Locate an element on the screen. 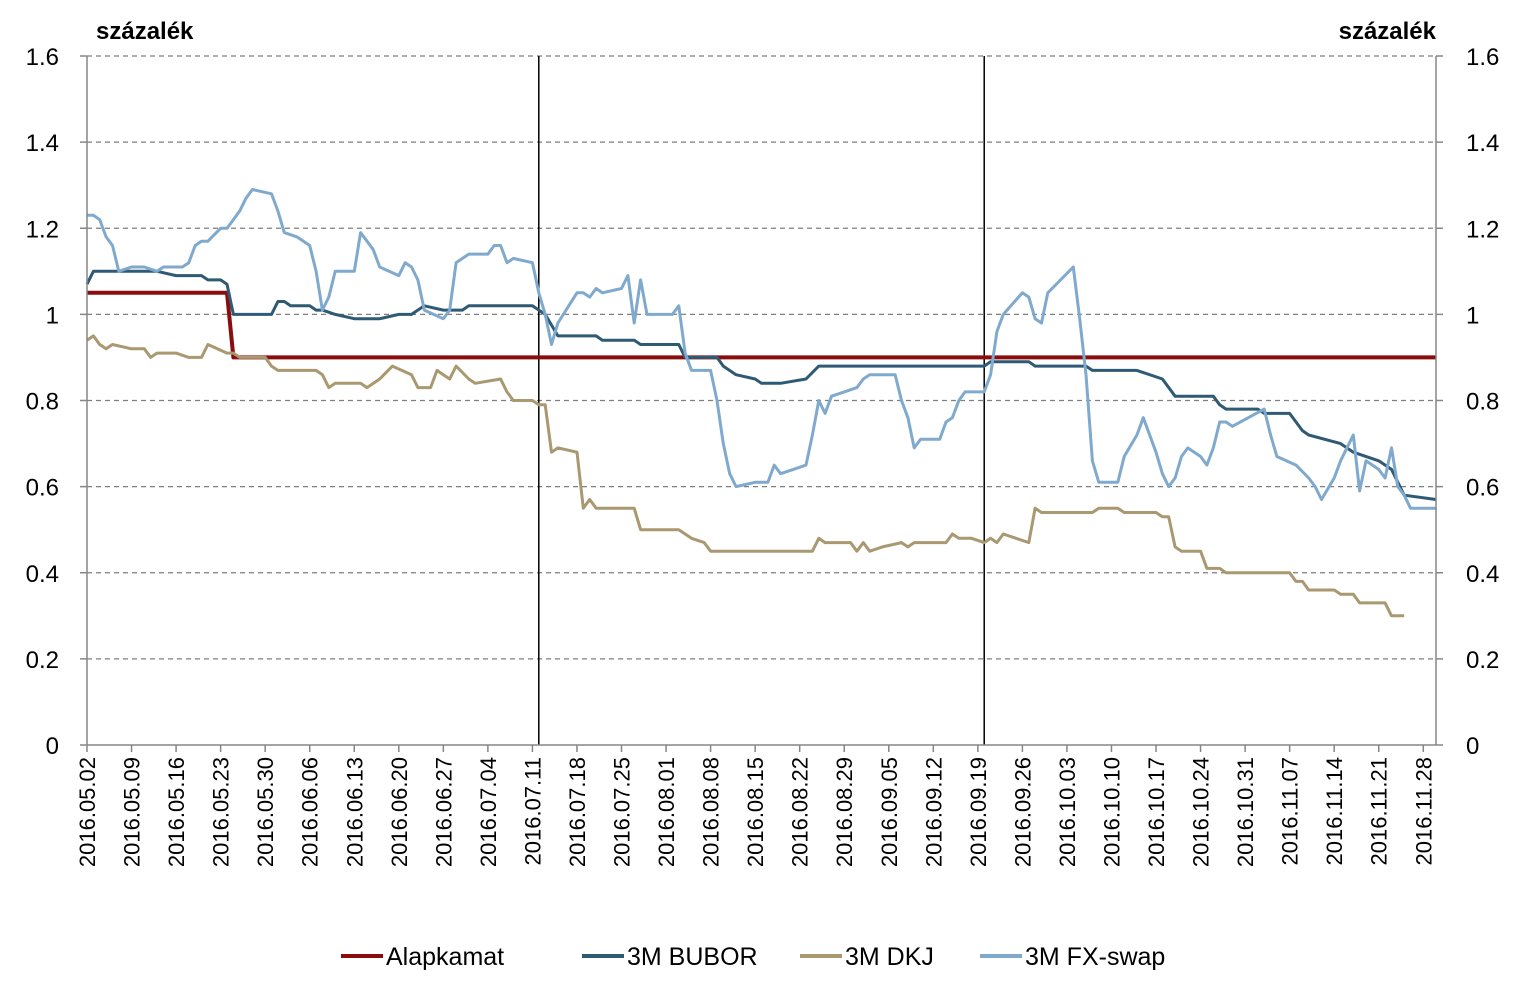 This screenshot has width=1525, height=1001. y-tick-label-right: 0.2 is located at coordinates (1482, 660).